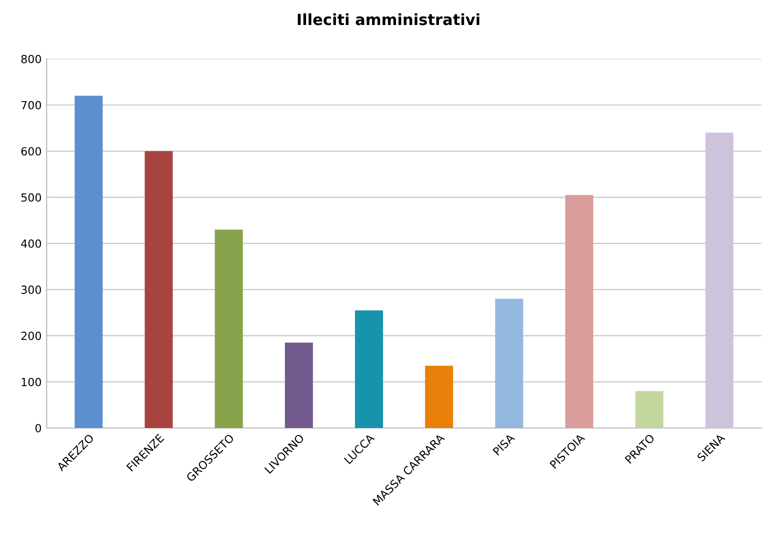 The width and height of the screenshot is (777, 535). What do you see at coordinates (31, 197) in the screenshot?
I see `y-tick-label: 500` at bounding box center [31, 197].